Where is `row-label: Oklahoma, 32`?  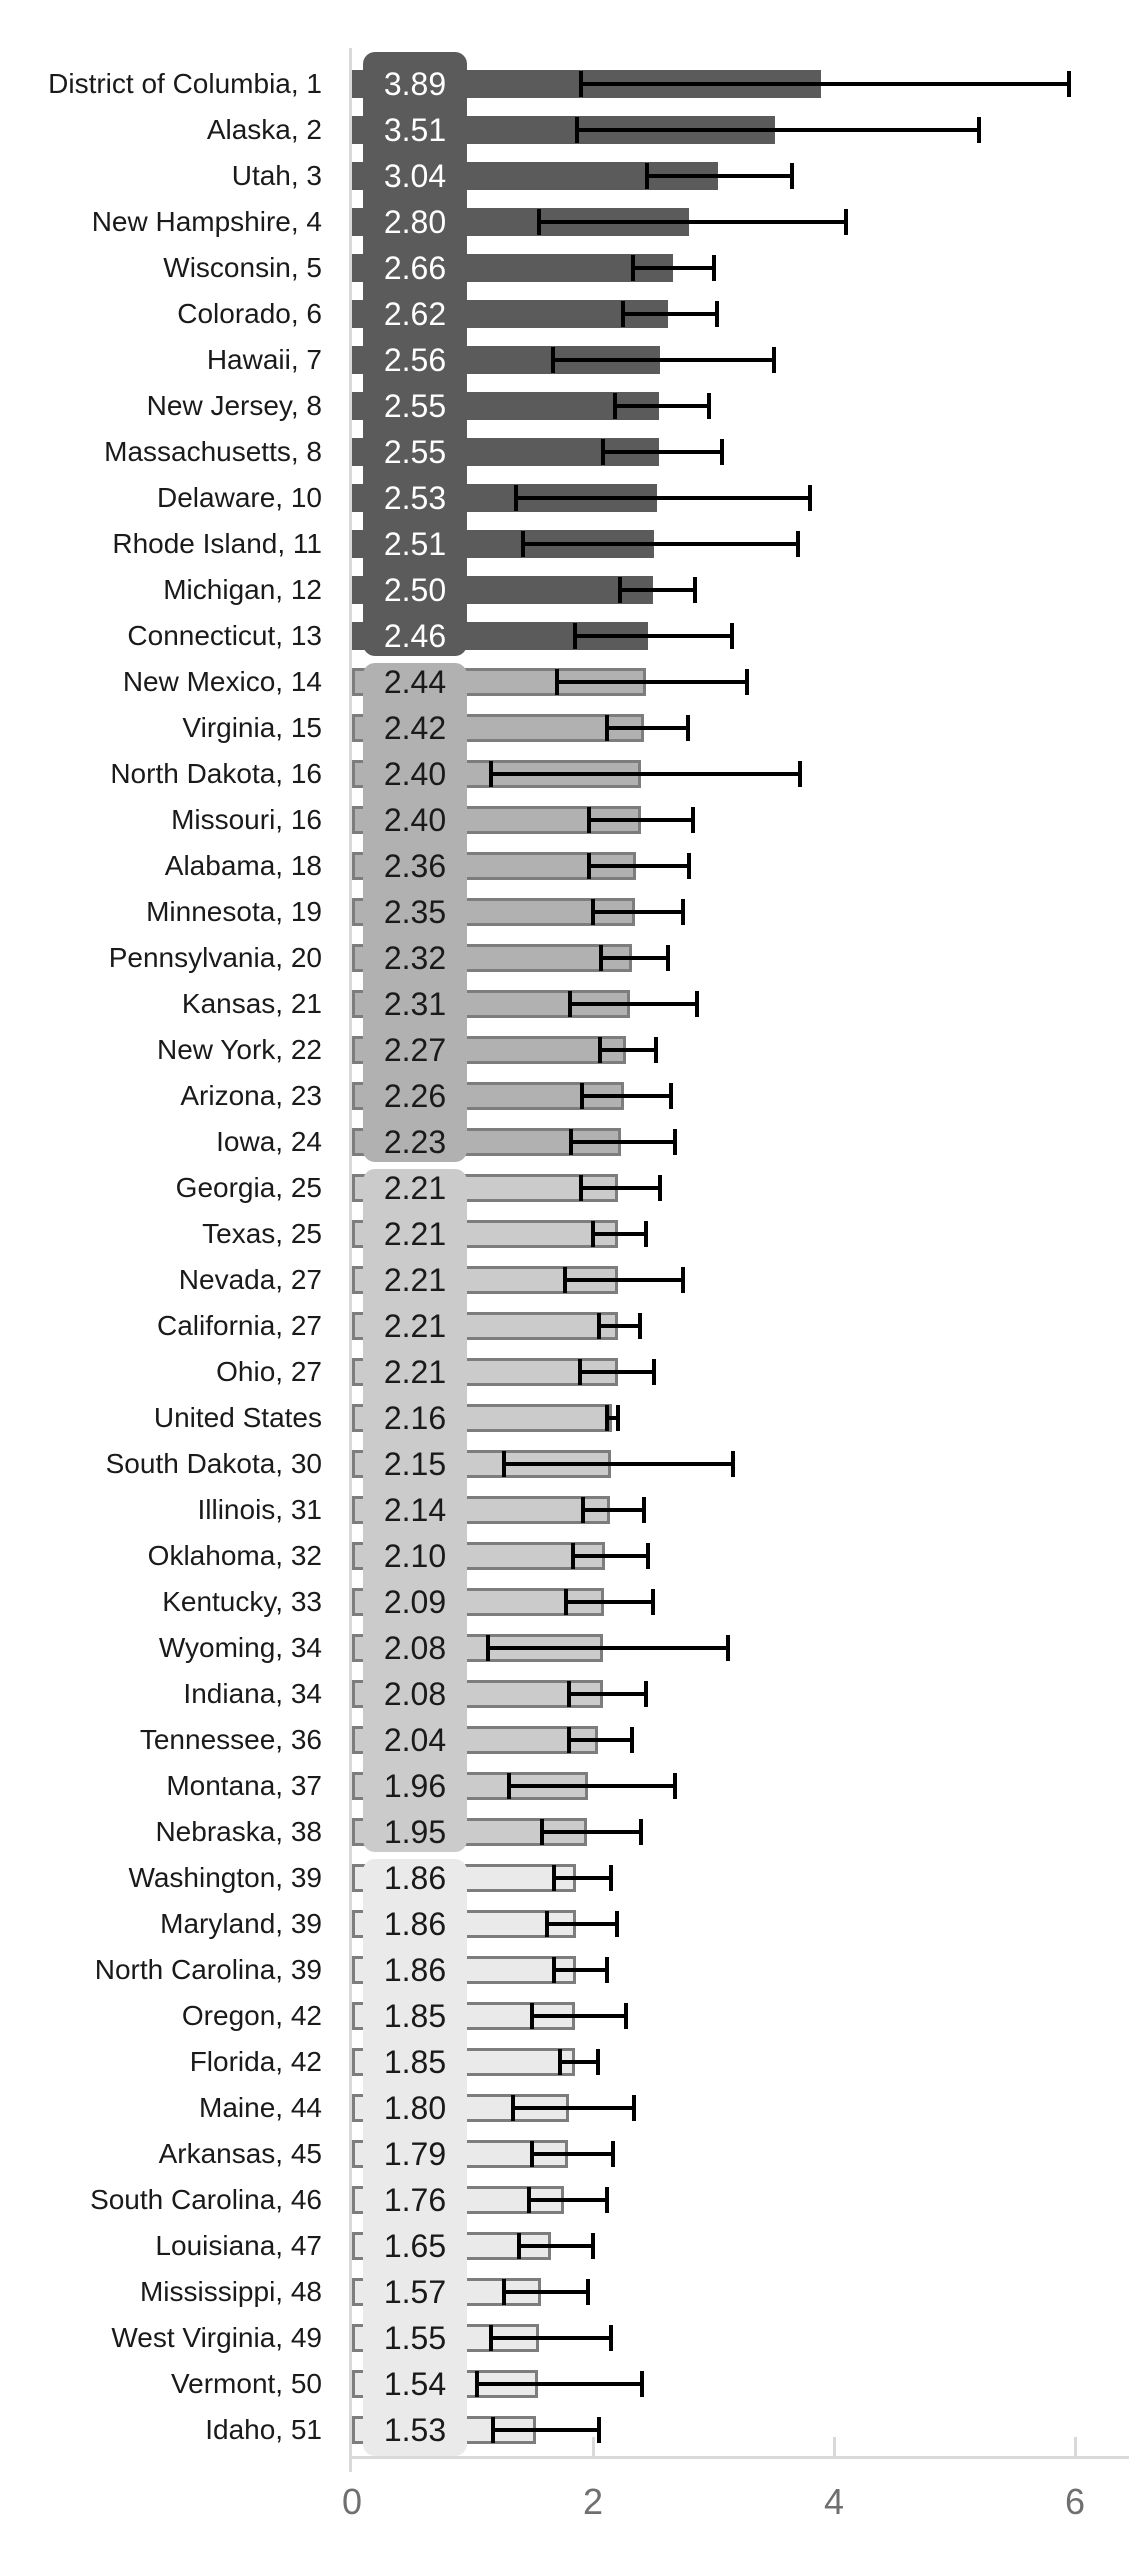 row-label: Oklahoma, 32 is located at coordinates (234, 1555).